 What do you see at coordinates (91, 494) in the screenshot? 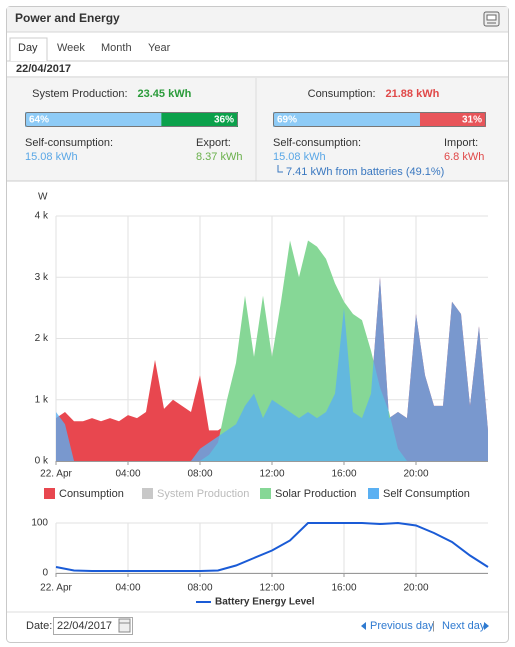
I see `legend-label: Consumption` at bounding box center [91, 494].